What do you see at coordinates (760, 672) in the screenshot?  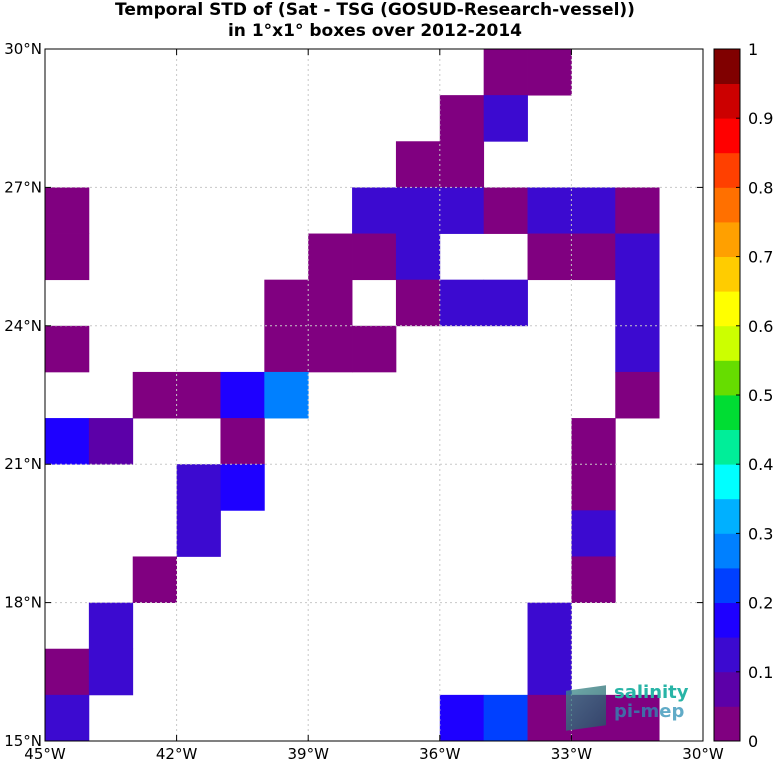 I see `colorbar-tick-label: 0.1` at bounding box center [760, 672].